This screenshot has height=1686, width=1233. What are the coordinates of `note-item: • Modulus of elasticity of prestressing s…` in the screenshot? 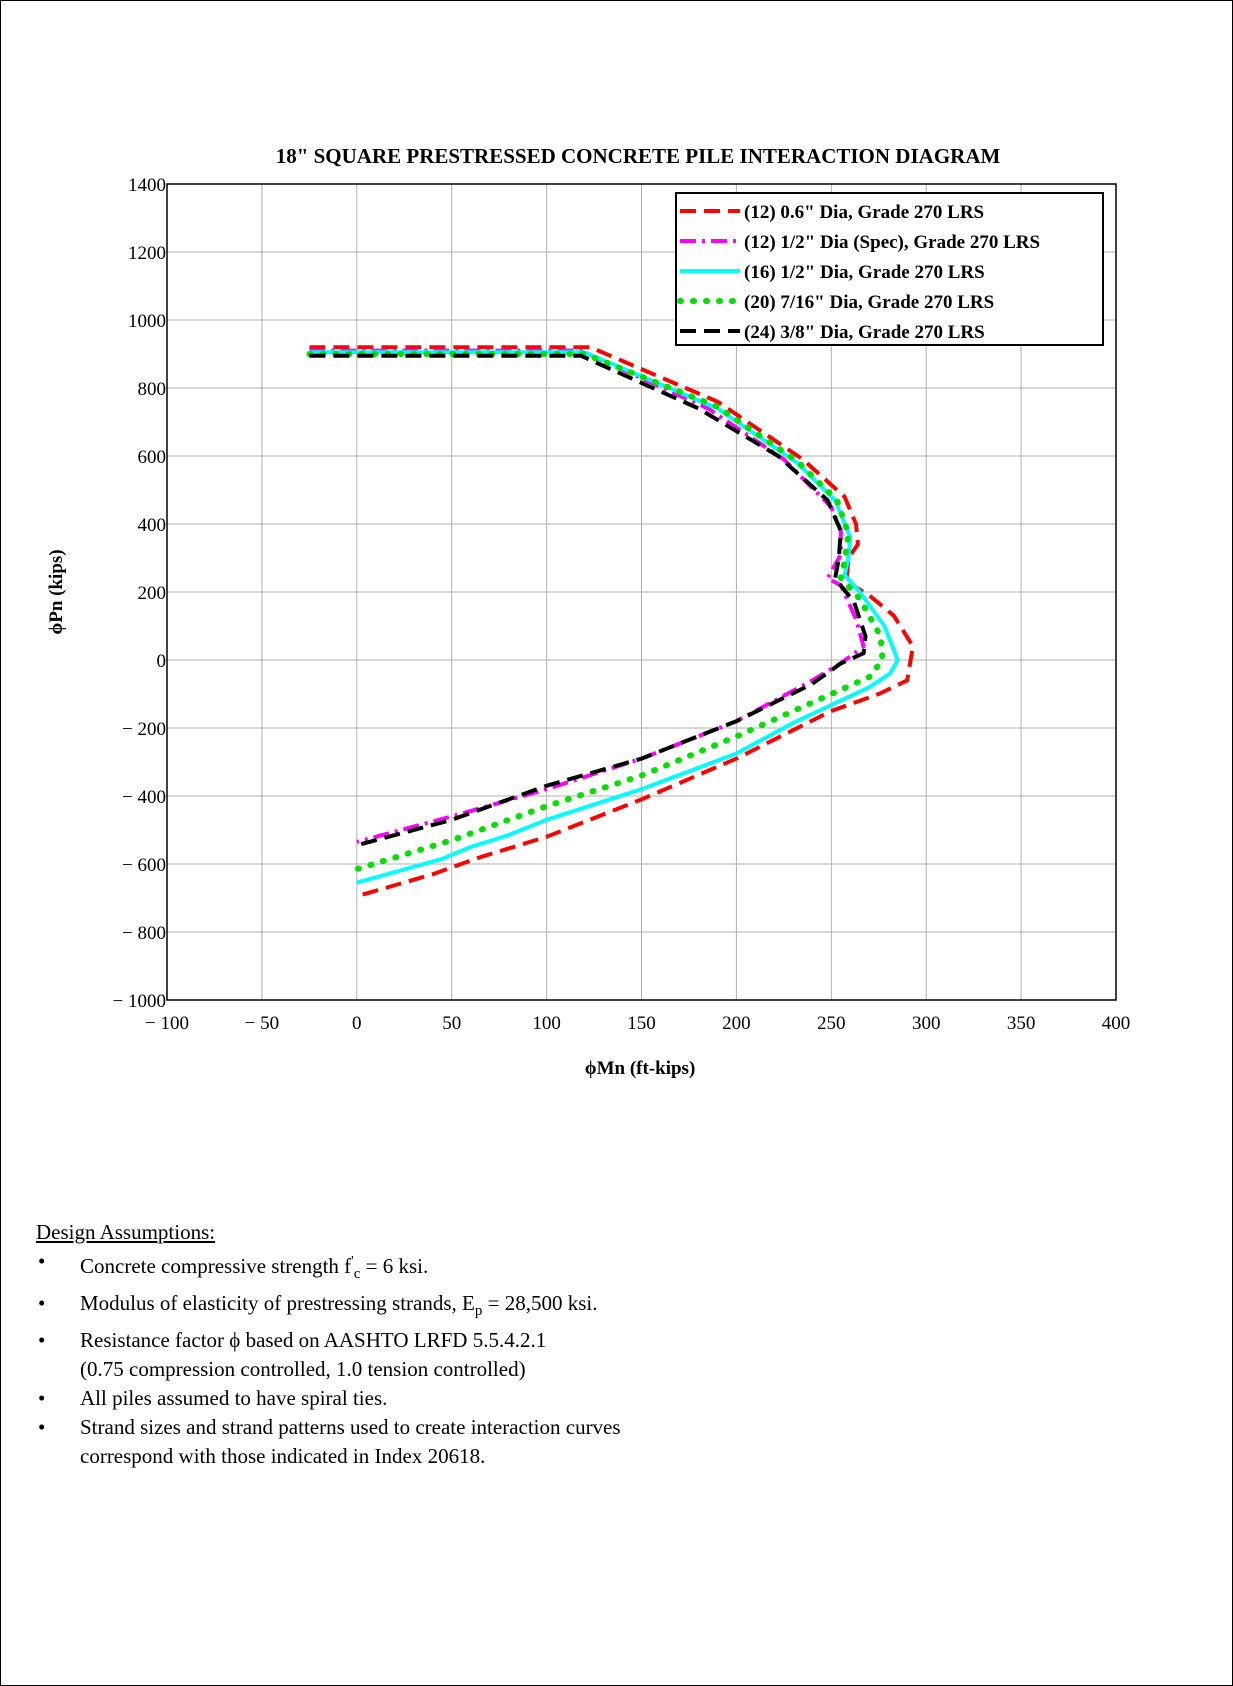 It's located at (586, 1307).